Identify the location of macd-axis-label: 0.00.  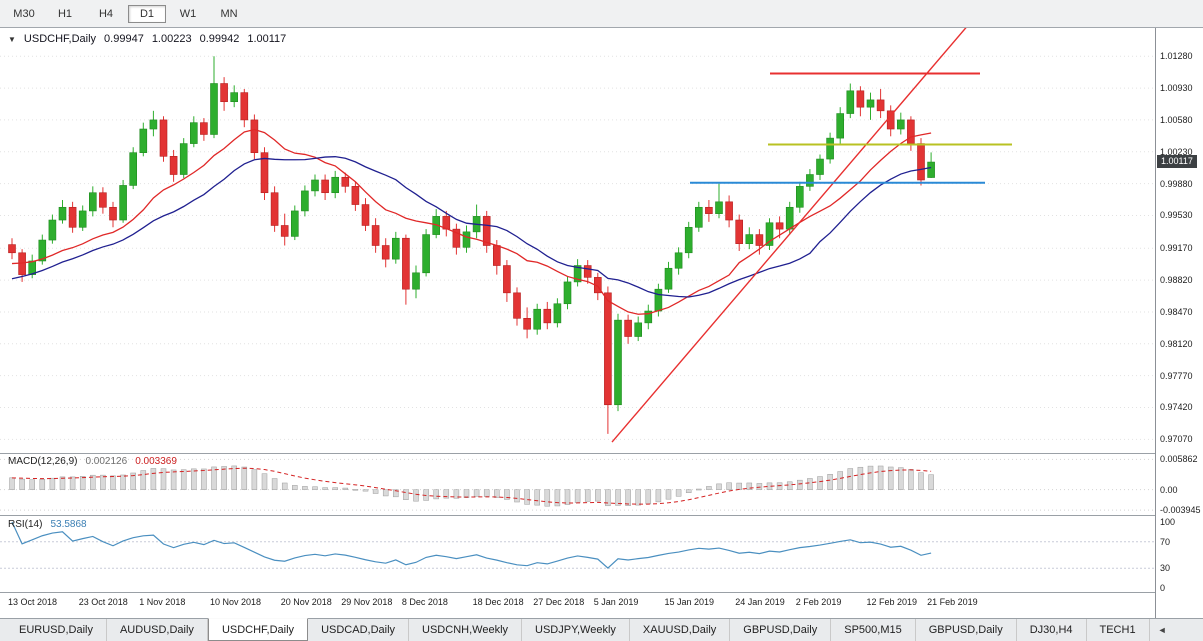
(1169, 489).